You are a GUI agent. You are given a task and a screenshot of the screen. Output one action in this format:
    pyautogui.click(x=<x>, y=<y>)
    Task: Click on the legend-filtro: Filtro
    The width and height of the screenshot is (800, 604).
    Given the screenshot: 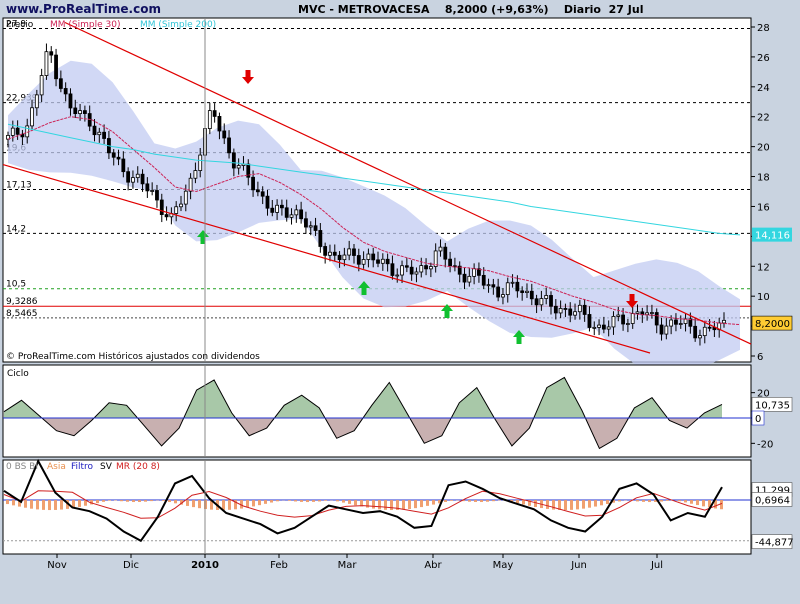 What is the action you would take?
    pyautogui.click(x=82, y=467)
    